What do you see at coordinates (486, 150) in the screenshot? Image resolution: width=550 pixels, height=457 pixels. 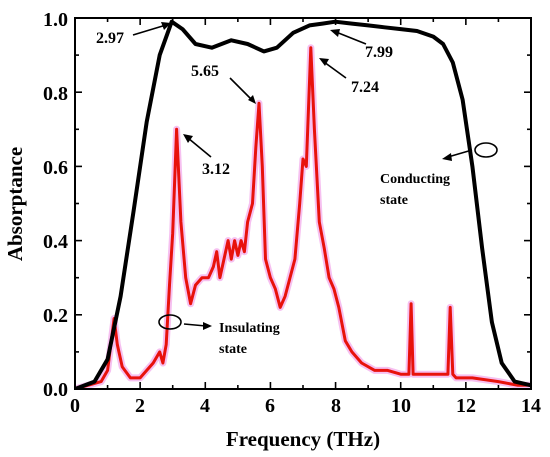 I see `conducting-marker-ellipse` at bounding box center [486, 150].